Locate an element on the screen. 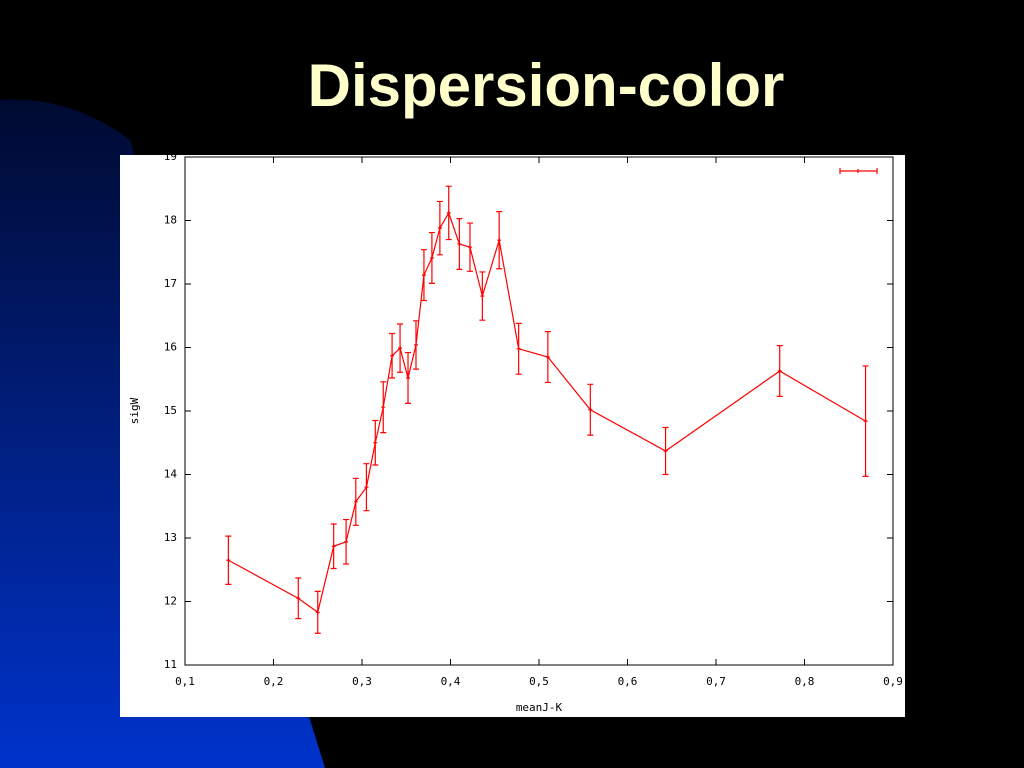  y-tick-label: 17 is located at coordinates (170, 283).